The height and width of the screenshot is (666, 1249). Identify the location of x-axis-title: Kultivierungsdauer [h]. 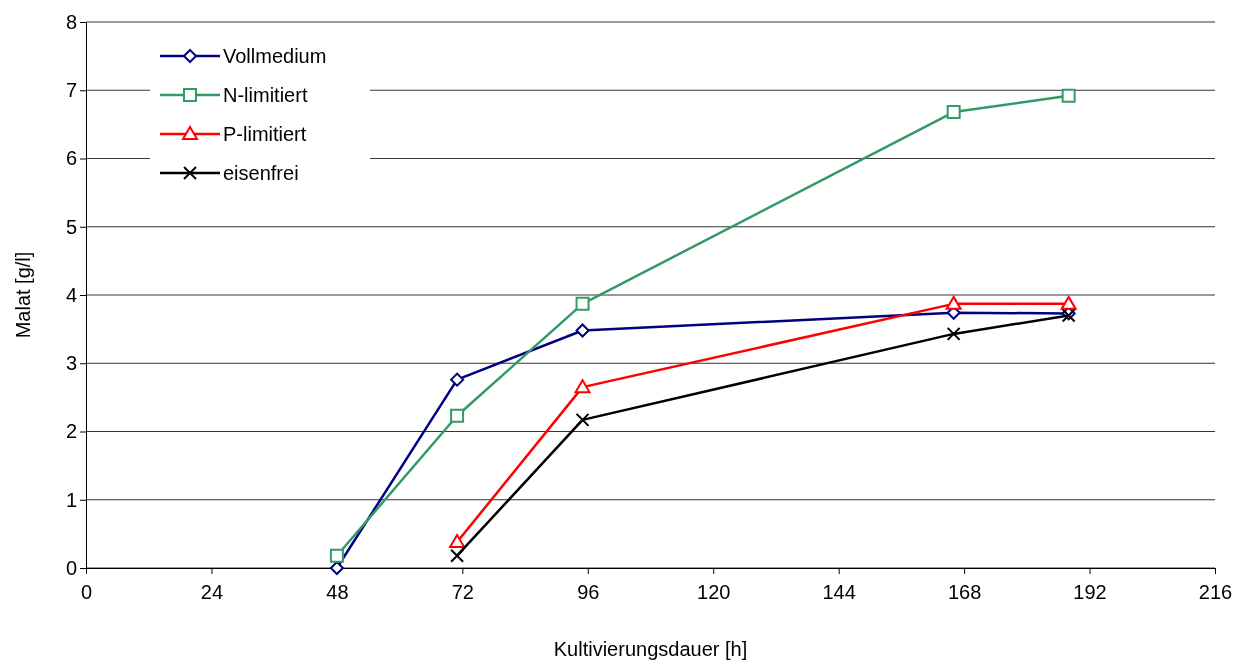
(650, 649).